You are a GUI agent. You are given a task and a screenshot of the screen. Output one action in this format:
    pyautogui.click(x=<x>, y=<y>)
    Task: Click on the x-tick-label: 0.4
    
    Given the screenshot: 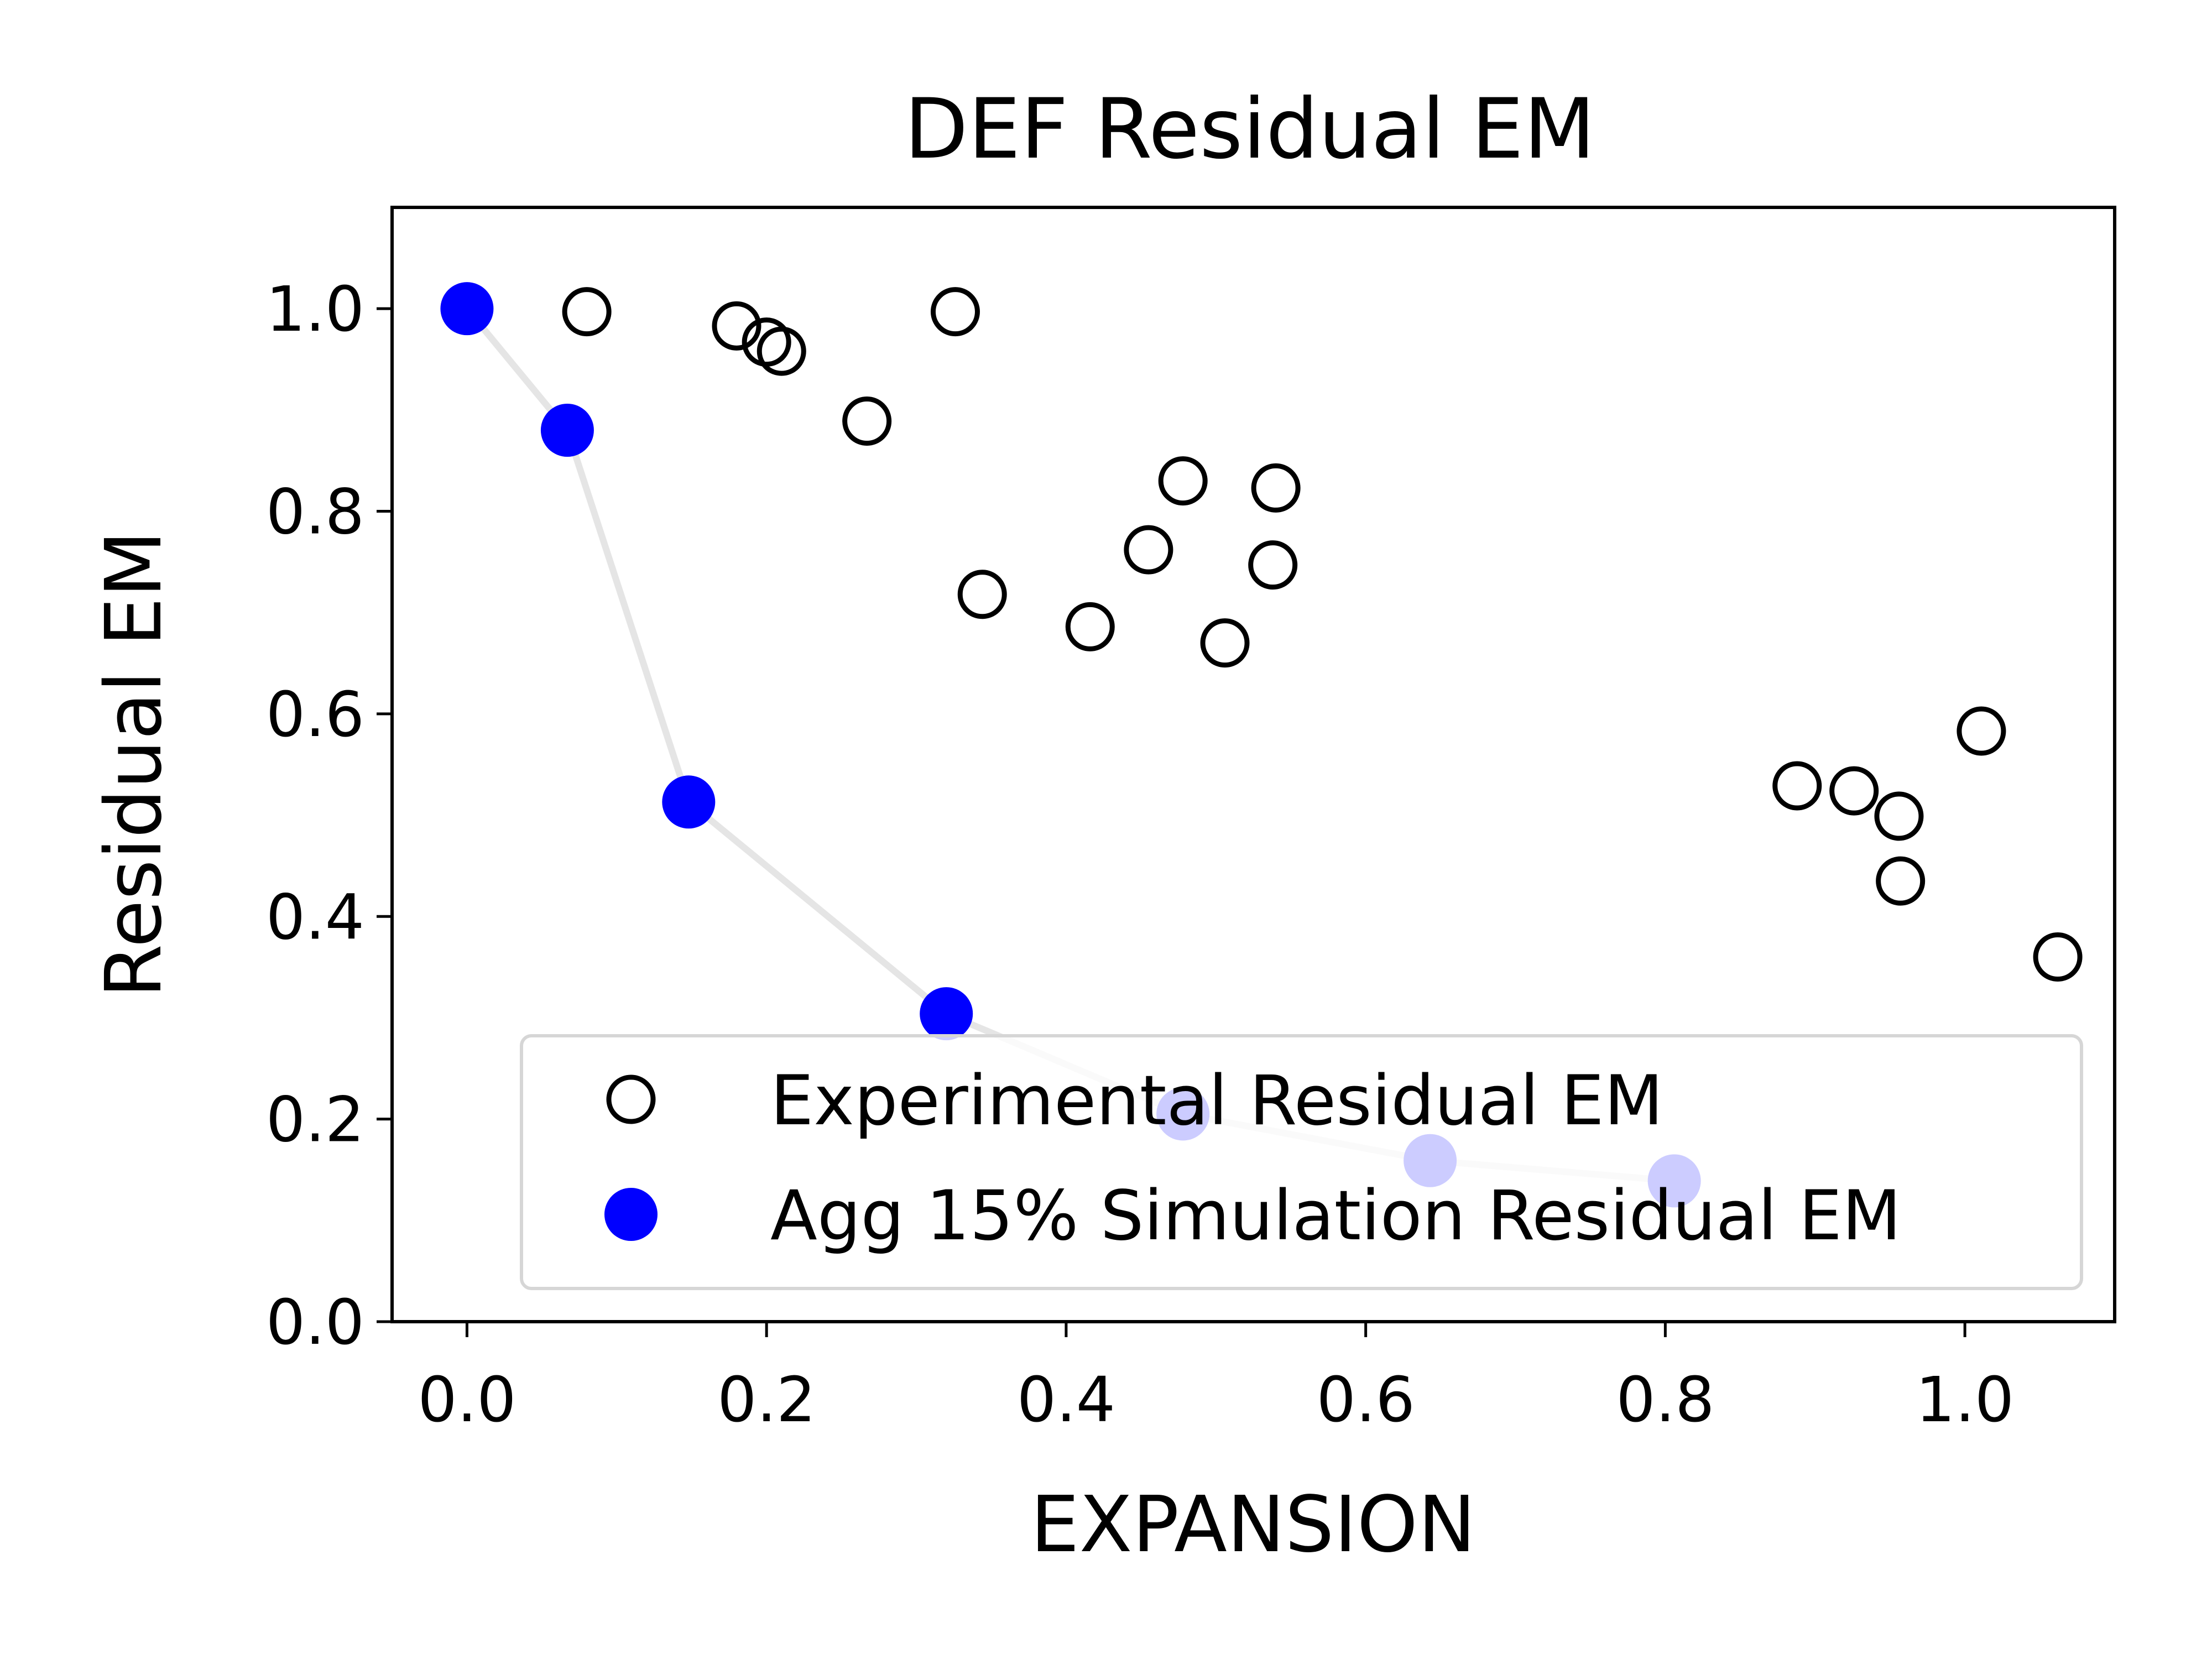 What is the action you would take?
    pyautogui.click(x=1066, y=1400)
    